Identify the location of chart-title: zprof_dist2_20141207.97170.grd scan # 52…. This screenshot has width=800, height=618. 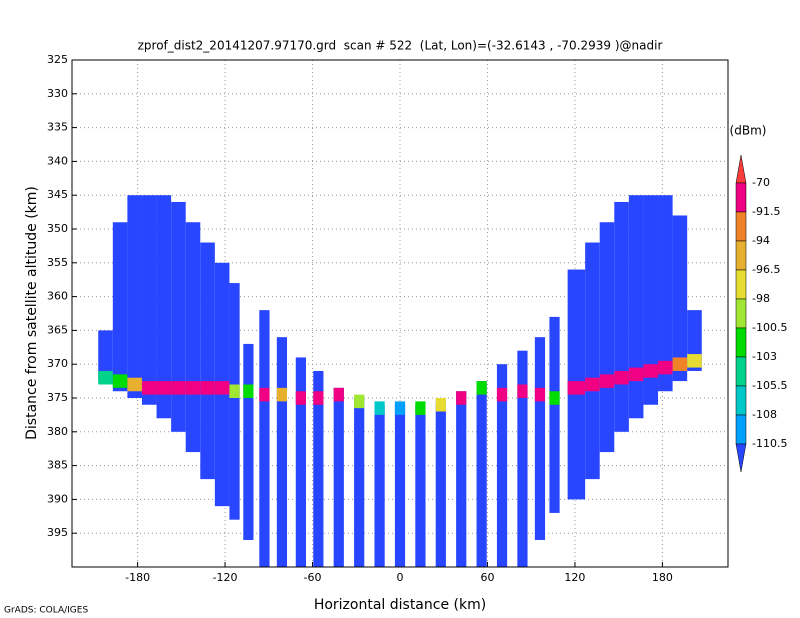
(400, 46).